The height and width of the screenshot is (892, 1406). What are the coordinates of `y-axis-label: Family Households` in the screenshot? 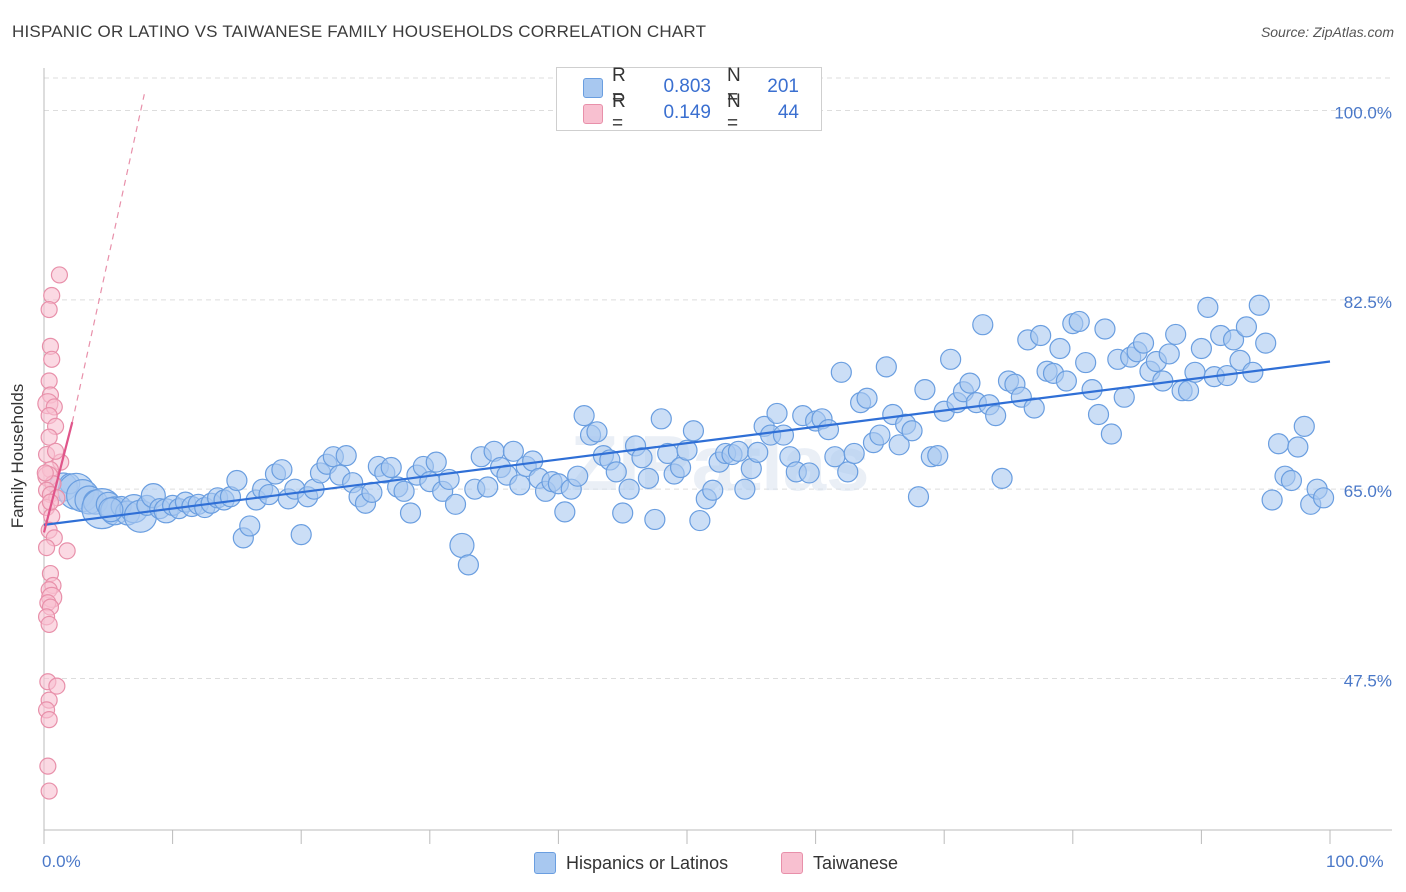 It's located at (17, 456).